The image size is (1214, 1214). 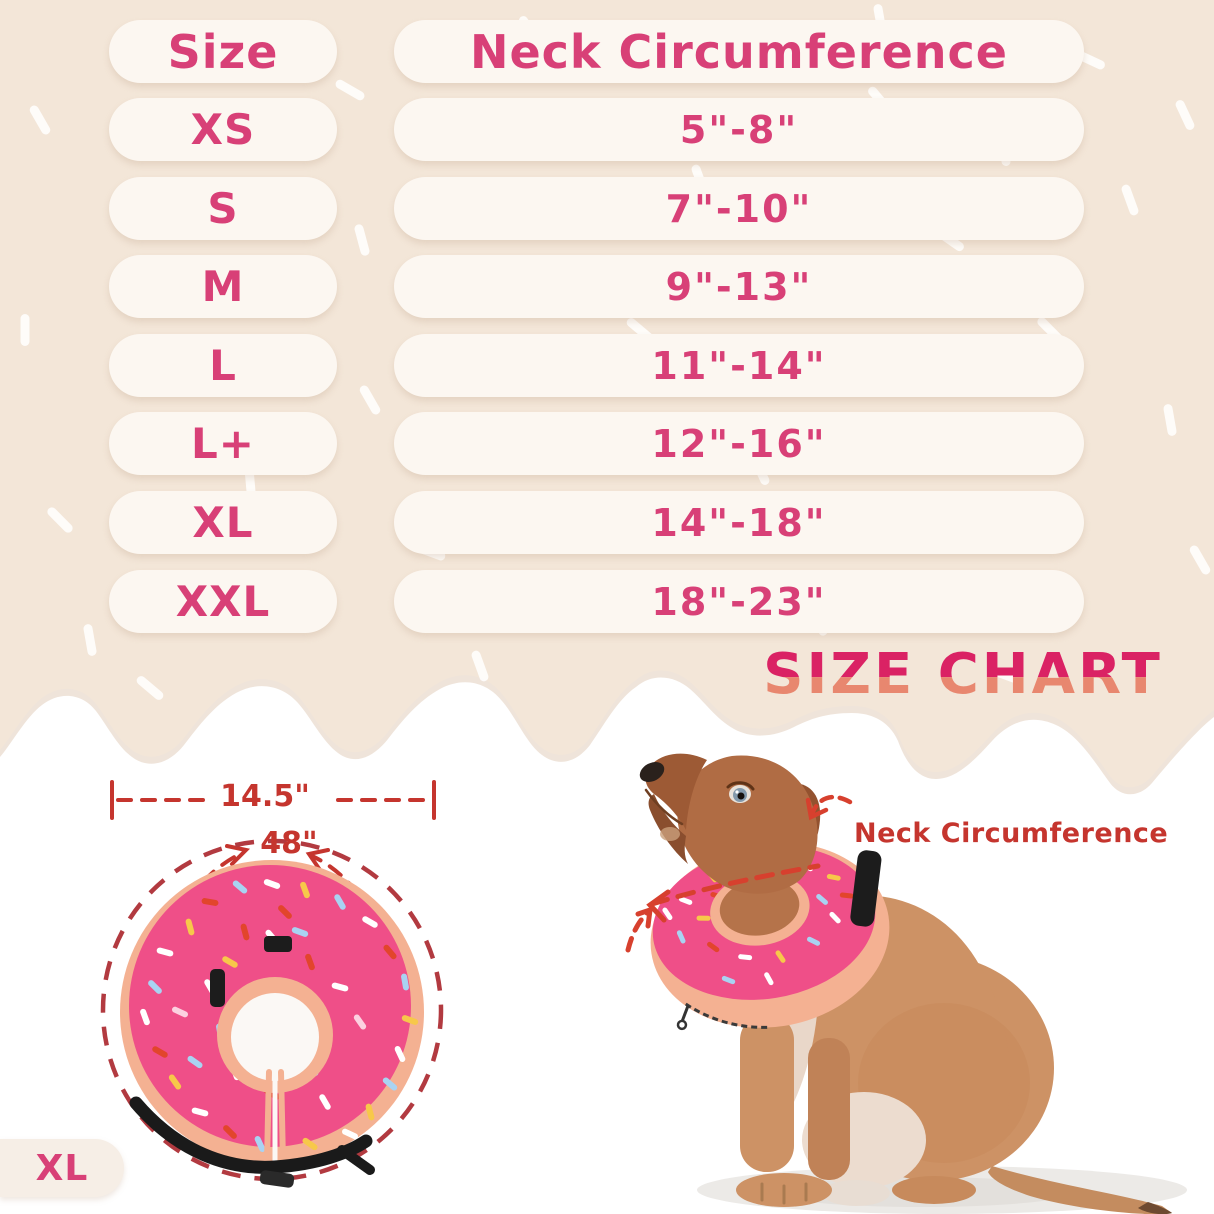 I want to click on row-lplus-size: L+, so click(x=223, y=443).